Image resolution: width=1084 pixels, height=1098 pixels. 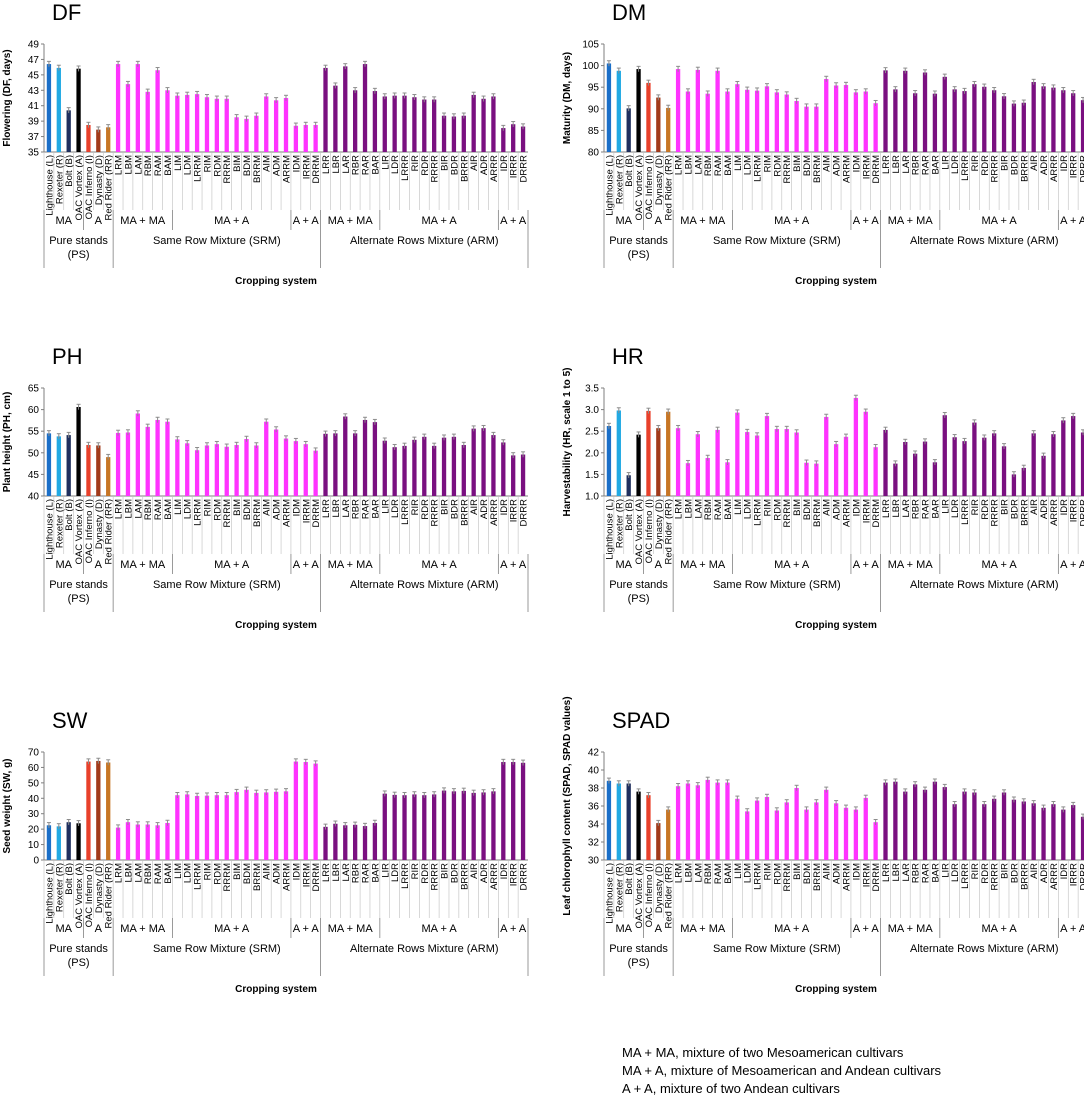 What do you see at coordinates (524, 169) in the screenshot?
I see `category-label: DRRR` at bounding box center [524, 169].